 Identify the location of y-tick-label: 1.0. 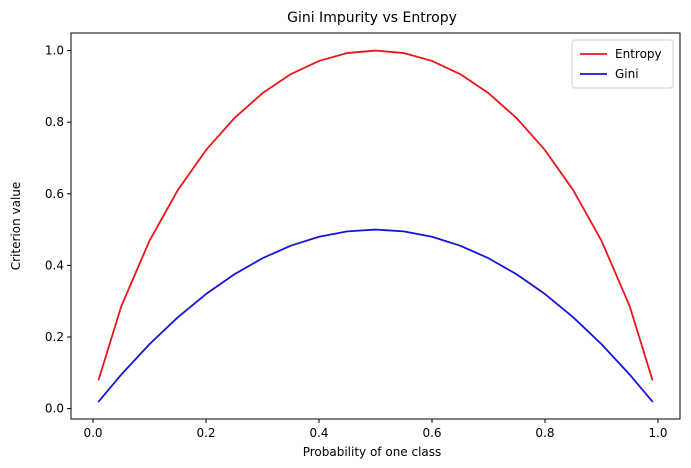
(54, 51).